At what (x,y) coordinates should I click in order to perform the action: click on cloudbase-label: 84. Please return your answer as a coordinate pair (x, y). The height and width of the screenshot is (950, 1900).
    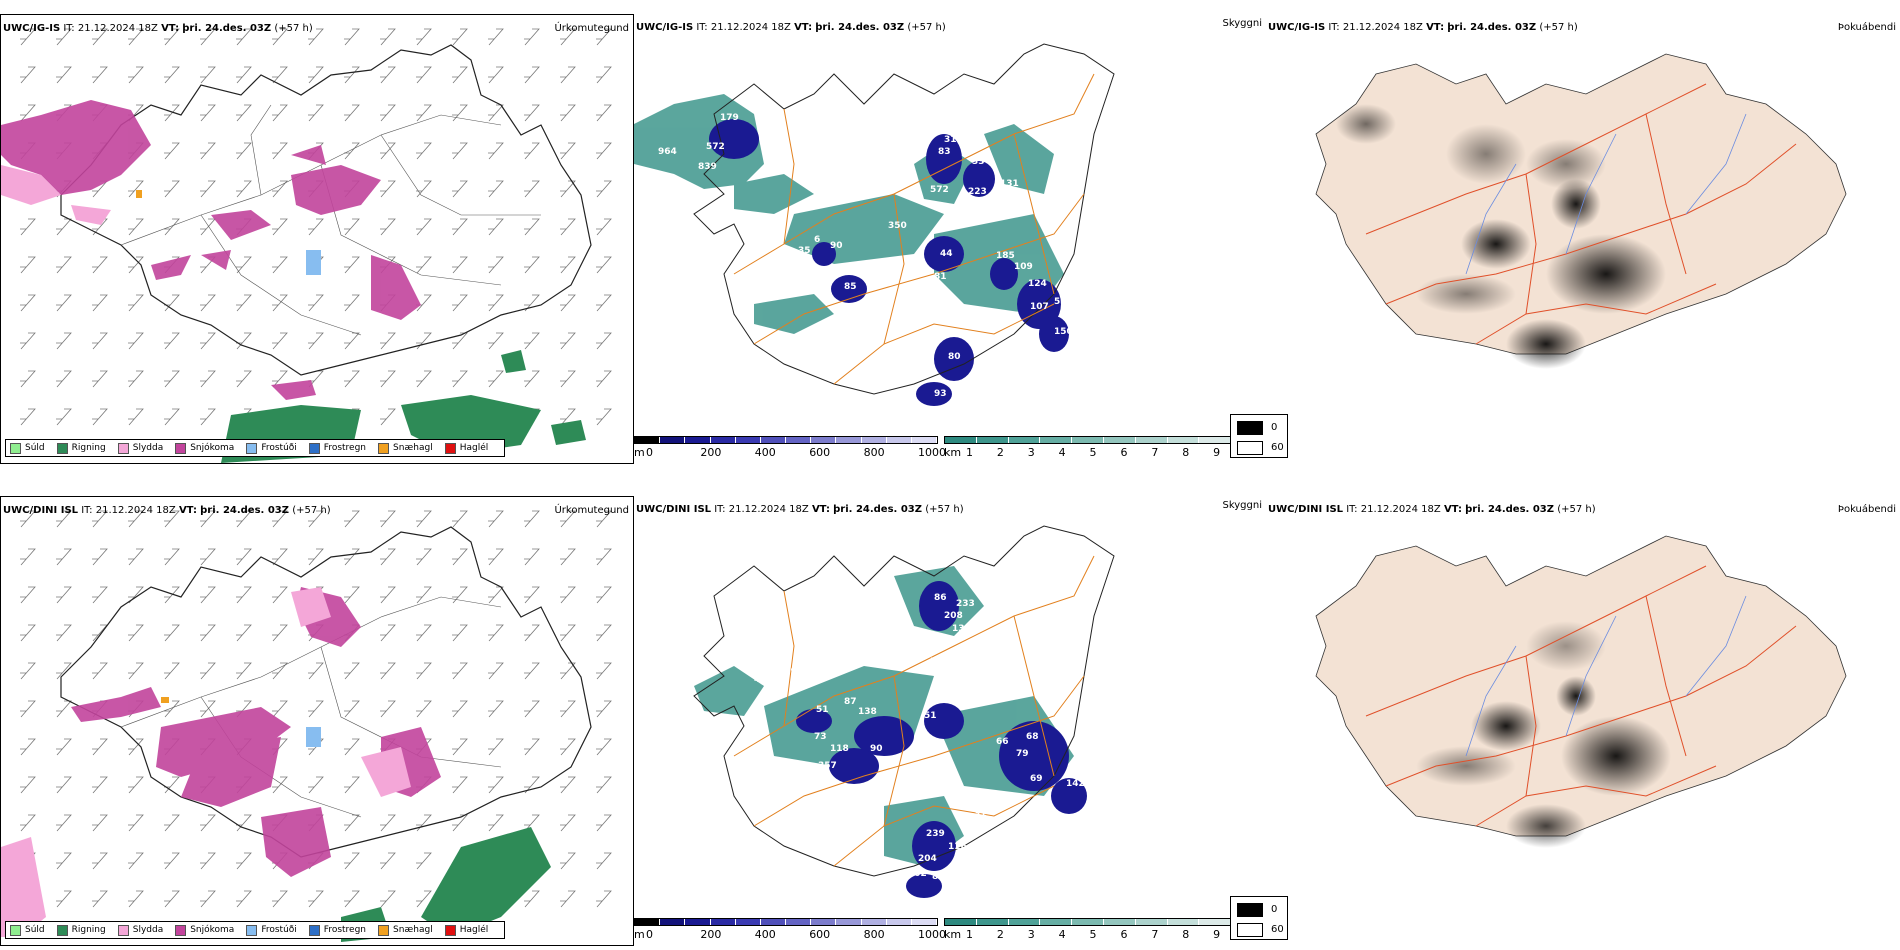
    Looking at the image, I should click on (938, 877).